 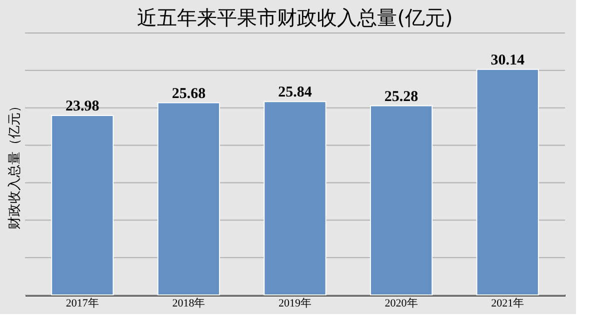 What do you see at coordinates (295, 92) in the screenshot?
I see `data-label: 25.84` at bounding box center [295, 92].